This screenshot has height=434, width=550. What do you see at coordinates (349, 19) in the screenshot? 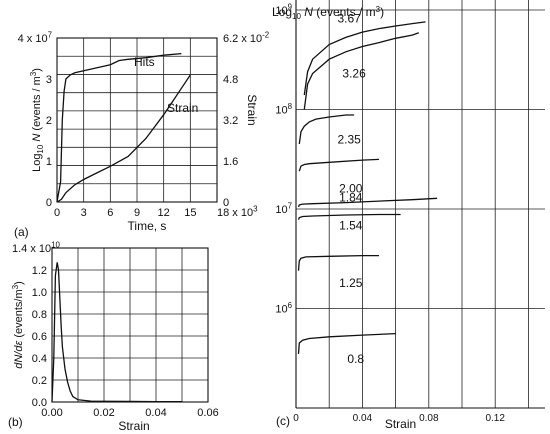
I see `panel-c-series-label: 3.67` at bounding box center [349, 19].